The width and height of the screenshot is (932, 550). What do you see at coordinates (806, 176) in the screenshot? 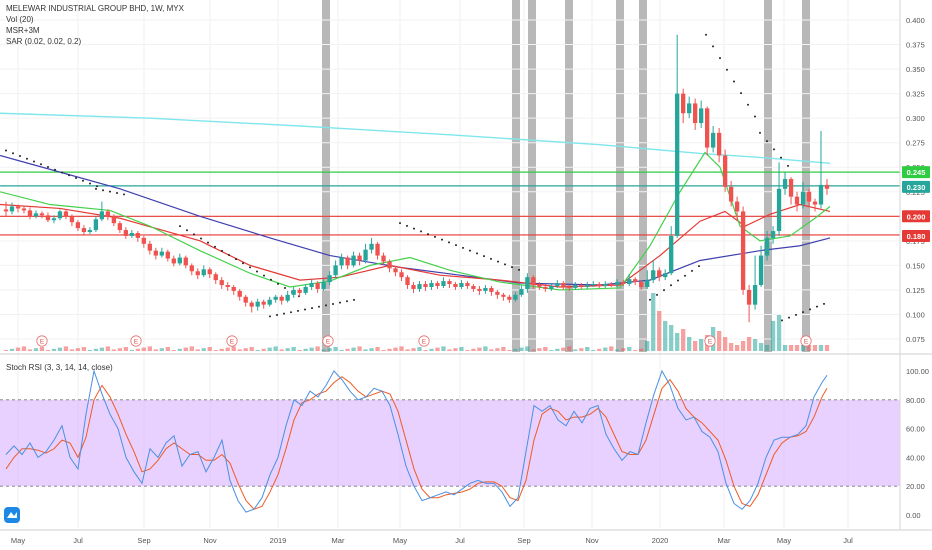
I see `highlight-bar` at bounding box center [806, 176].